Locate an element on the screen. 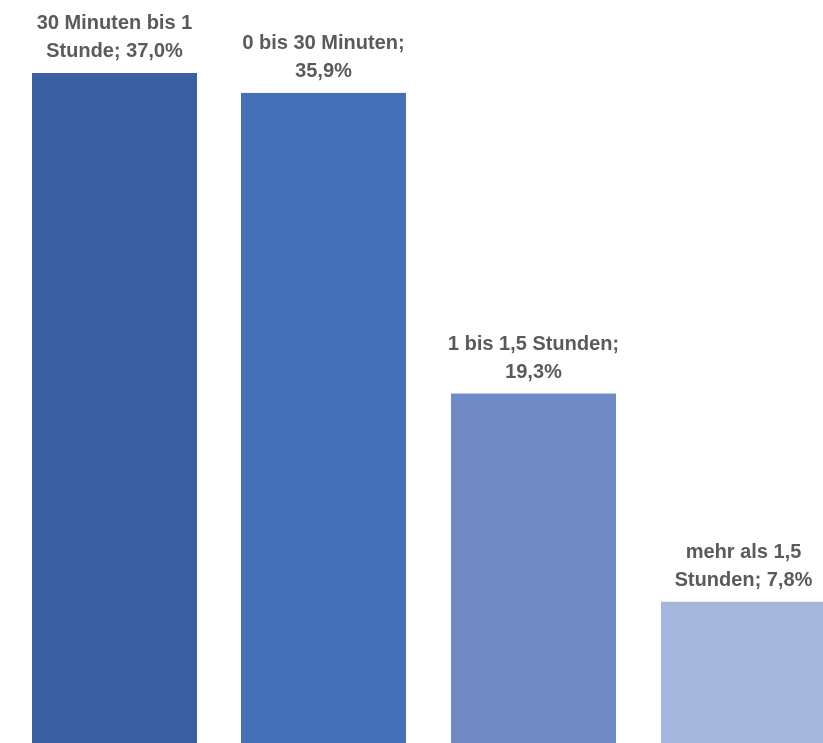  data-label-1: 30 Minuten bis 1 Stunde; 37,0% is located at coordinates (115, 37).